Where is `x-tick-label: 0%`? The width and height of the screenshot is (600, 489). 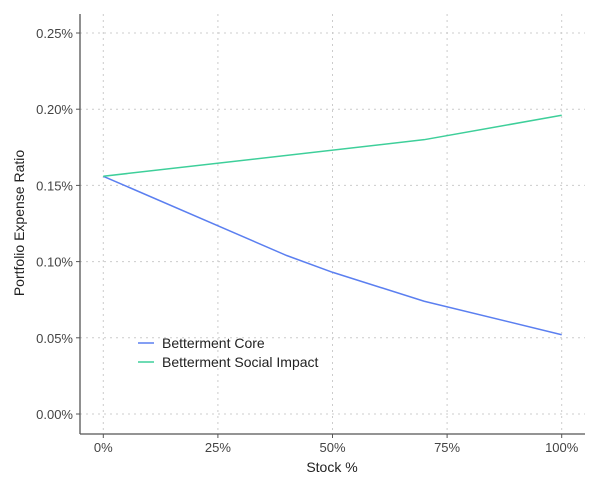 x-tick-label: 0% is located at coordinates (103, 447).